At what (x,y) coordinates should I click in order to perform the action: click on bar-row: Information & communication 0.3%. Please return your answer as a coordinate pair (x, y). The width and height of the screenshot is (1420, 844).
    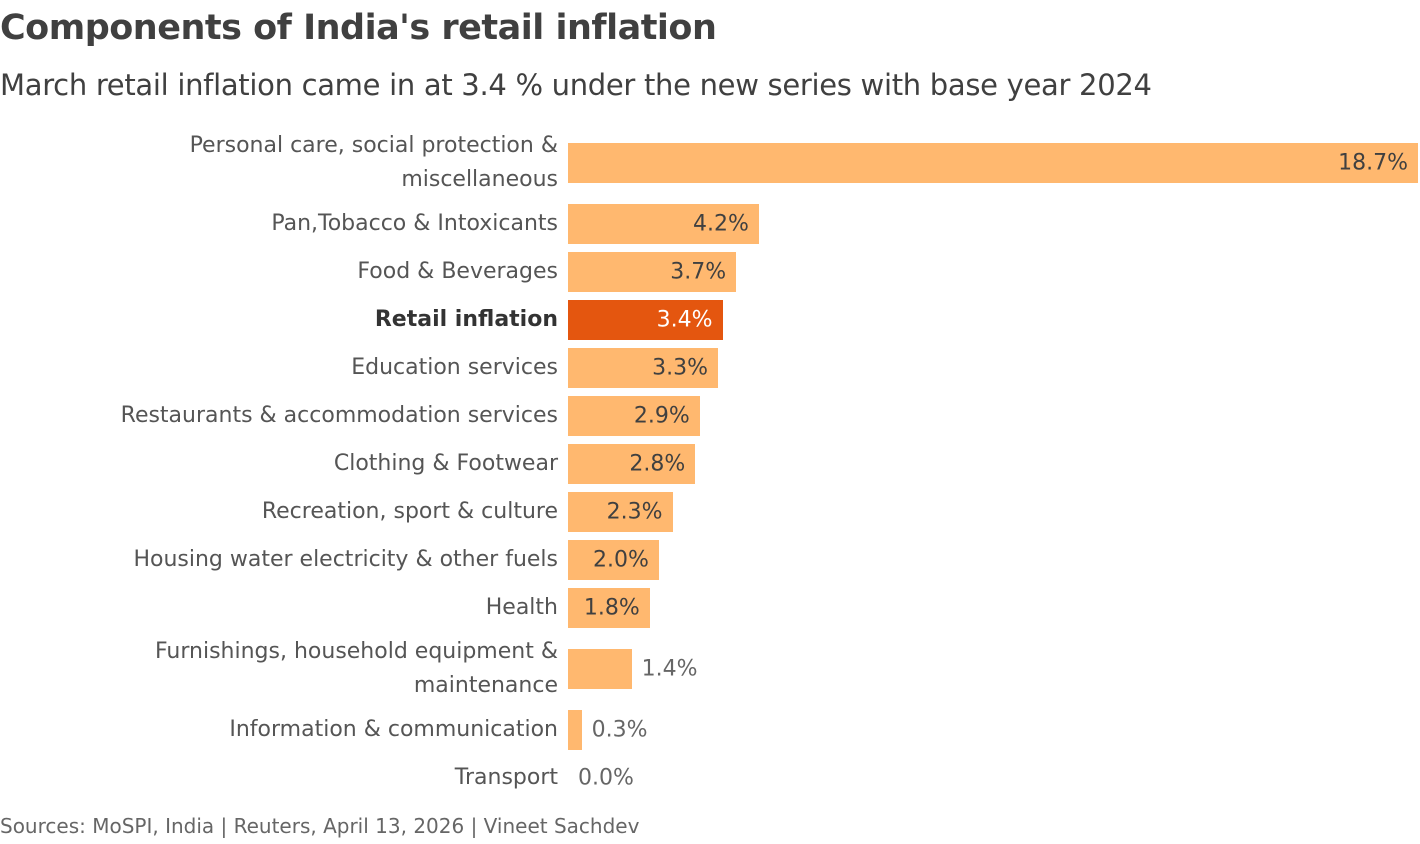
    Looking at the image, I should click on (710, 730).